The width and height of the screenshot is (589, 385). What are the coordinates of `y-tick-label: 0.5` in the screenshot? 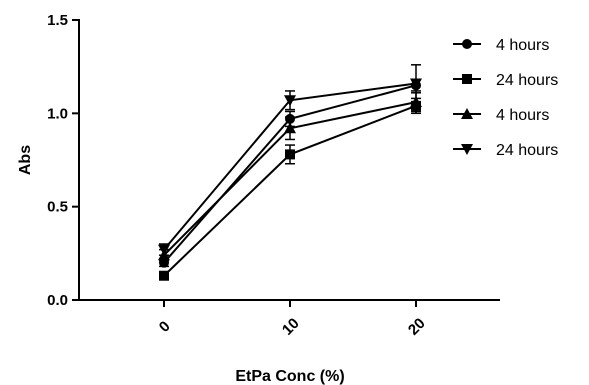 It's located at (57, 207).